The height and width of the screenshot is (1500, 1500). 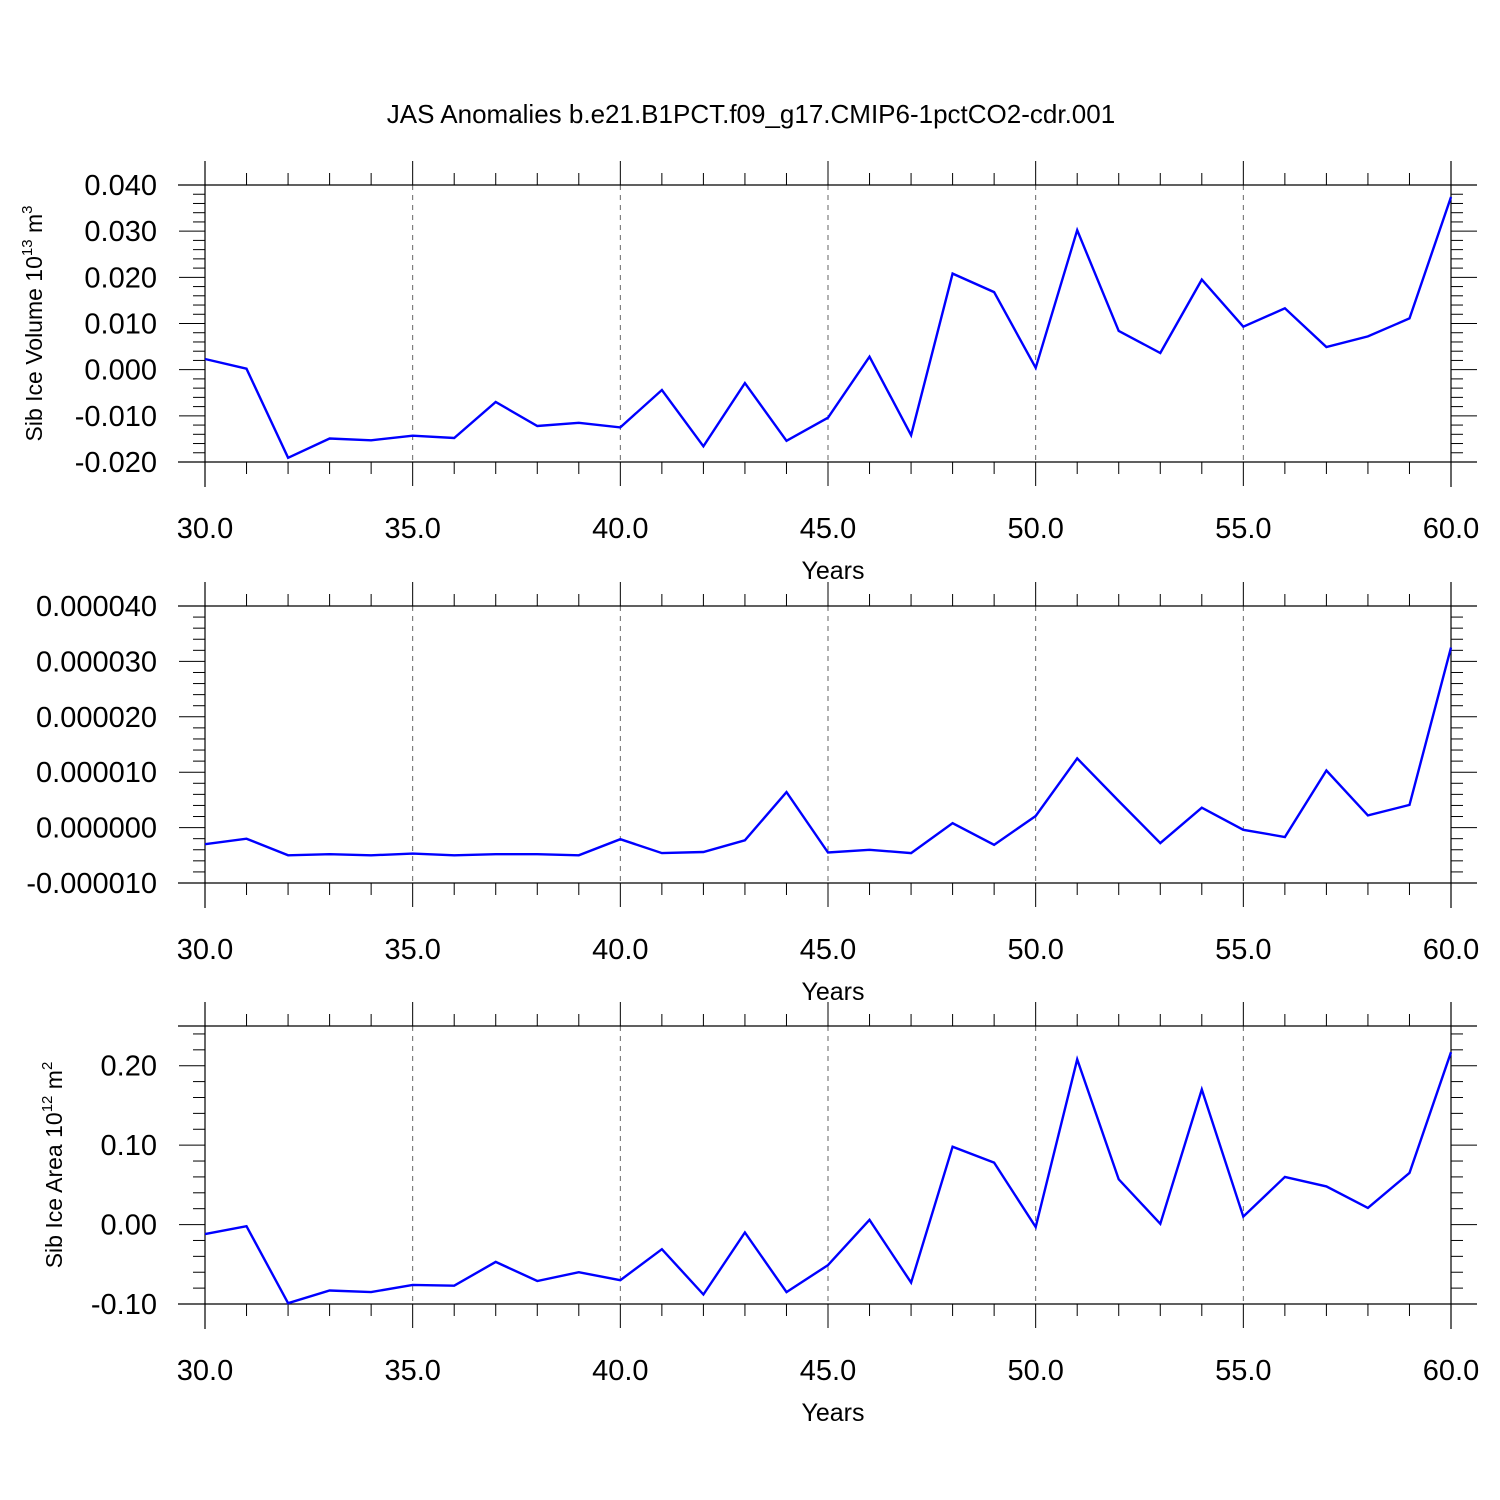 What do you see at coordinates (116, 417) in the screenshot?
I see `y-tick-label: -0.010` at bounding box center [116, 417].